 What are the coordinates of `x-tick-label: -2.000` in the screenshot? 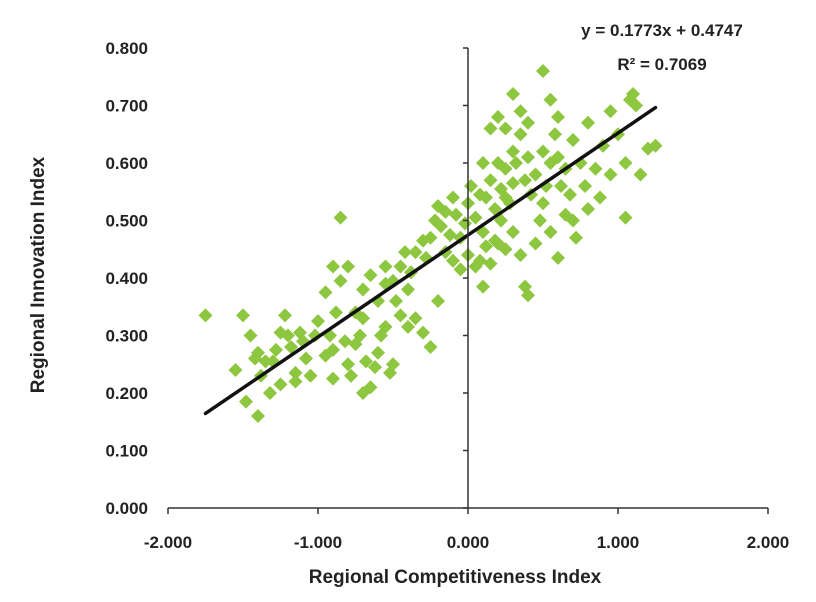 It's located at (168, 542).